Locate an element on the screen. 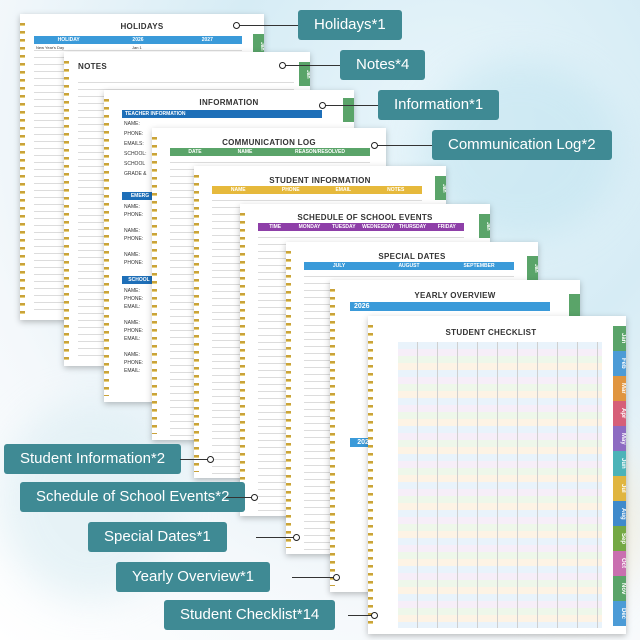 The height and width of the screenshot is (640, 640). section-header: SCHOOL is located at coordinates (139, 280).